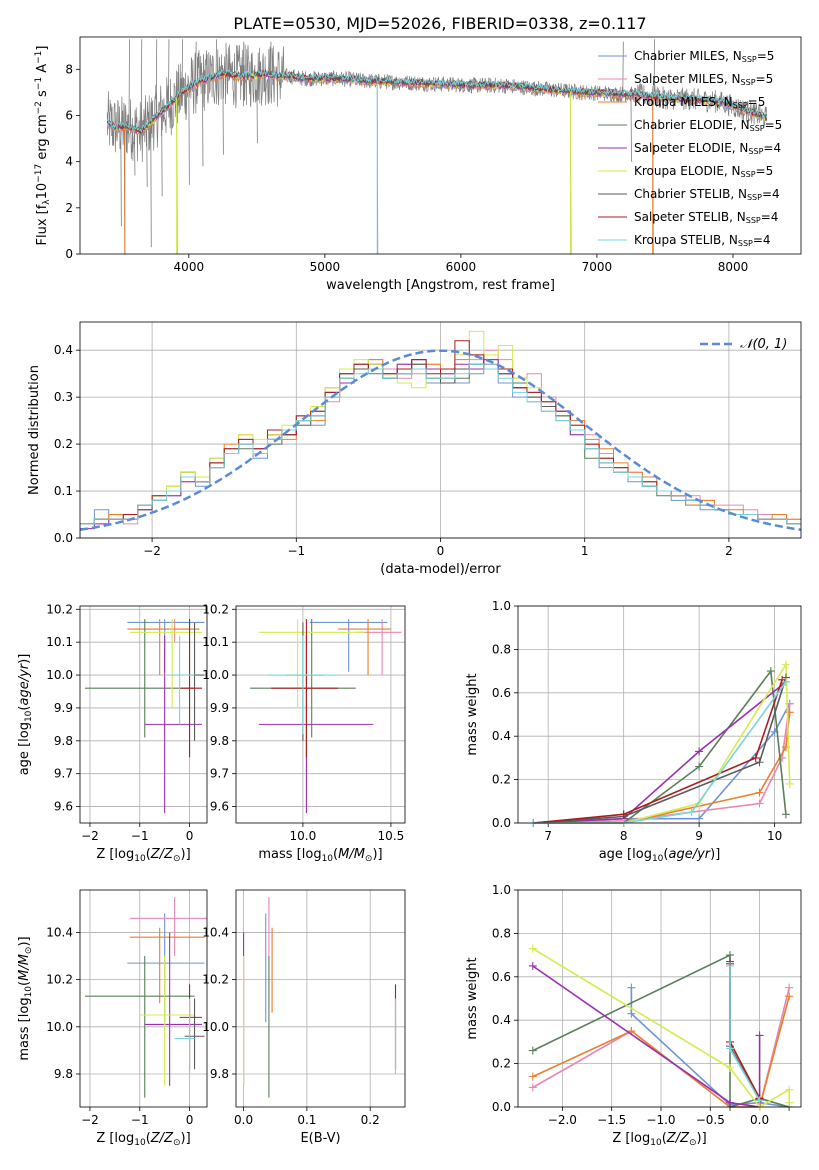 Image resolution: width=819 pixels, height=1170 pixels. Describe the element at coordinates (699, 102) in the screenshot. I see `legend-label: Kroupa MILES, NSSP=5` at that location.